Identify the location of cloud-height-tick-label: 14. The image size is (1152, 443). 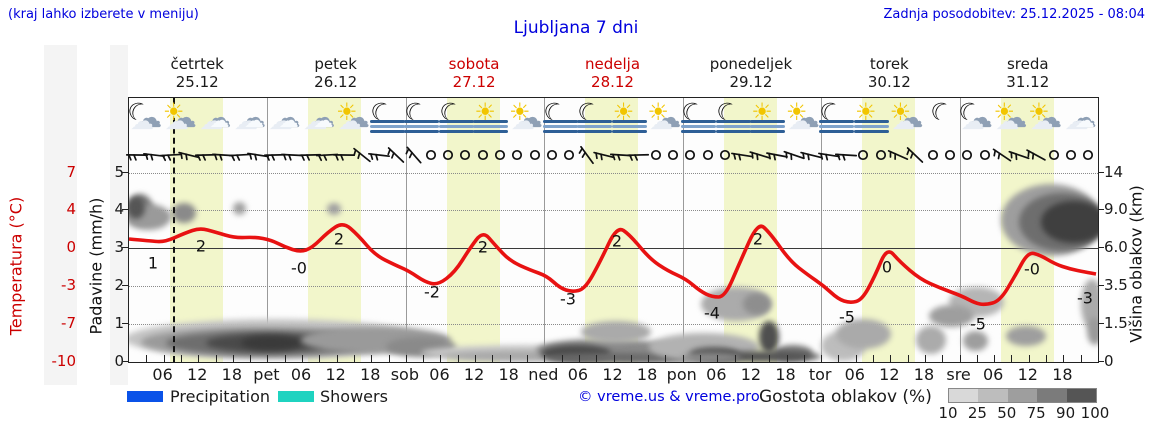
(1114, 171).